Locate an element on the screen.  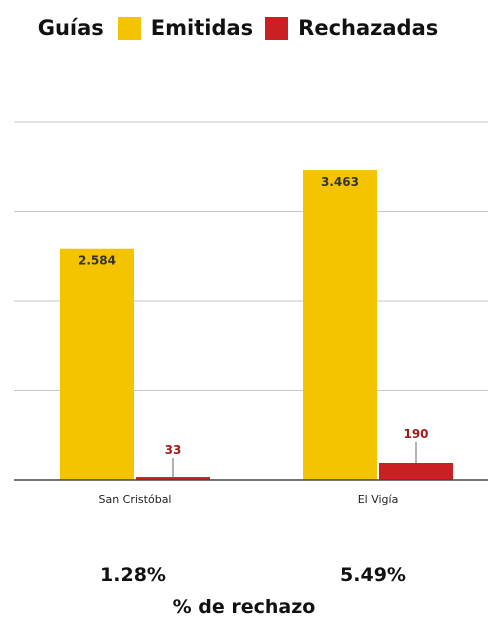
chart-legend: Guías Emitidas Rechazadas is located at coordinates (244, 28).